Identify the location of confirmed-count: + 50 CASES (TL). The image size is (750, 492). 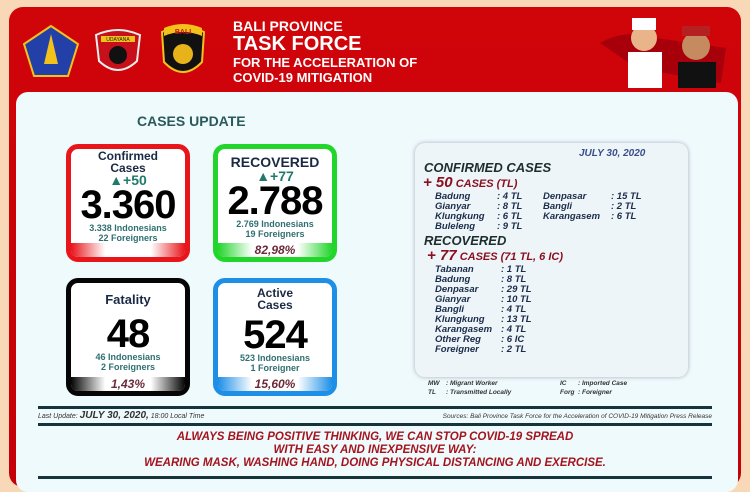
(470, 182).